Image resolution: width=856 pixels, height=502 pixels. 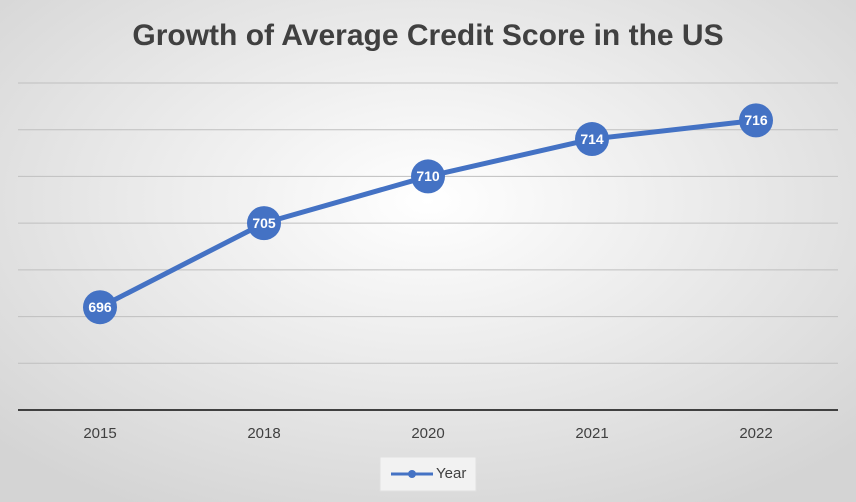 What do you see at coordinates (412, 474) in the screenshot?
I see `legend-marker` at bounding box center [412, 474].